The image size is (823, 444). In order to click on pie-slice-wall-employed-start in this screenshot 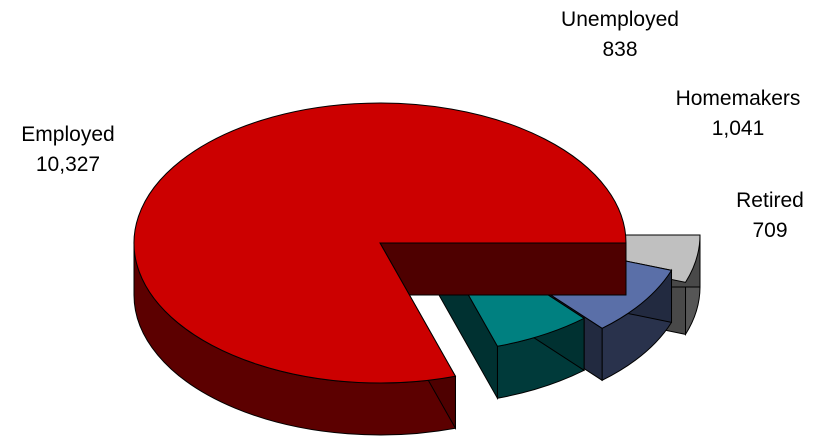, I will do `click(503, 269)`.